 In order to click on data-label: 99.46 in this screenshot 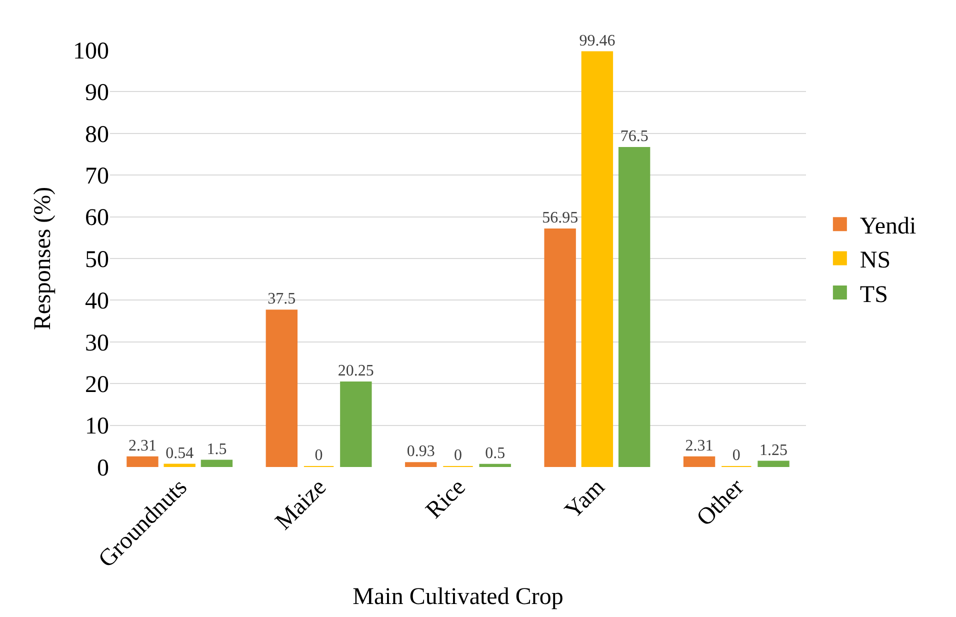, I will do `click(597, 41)`.